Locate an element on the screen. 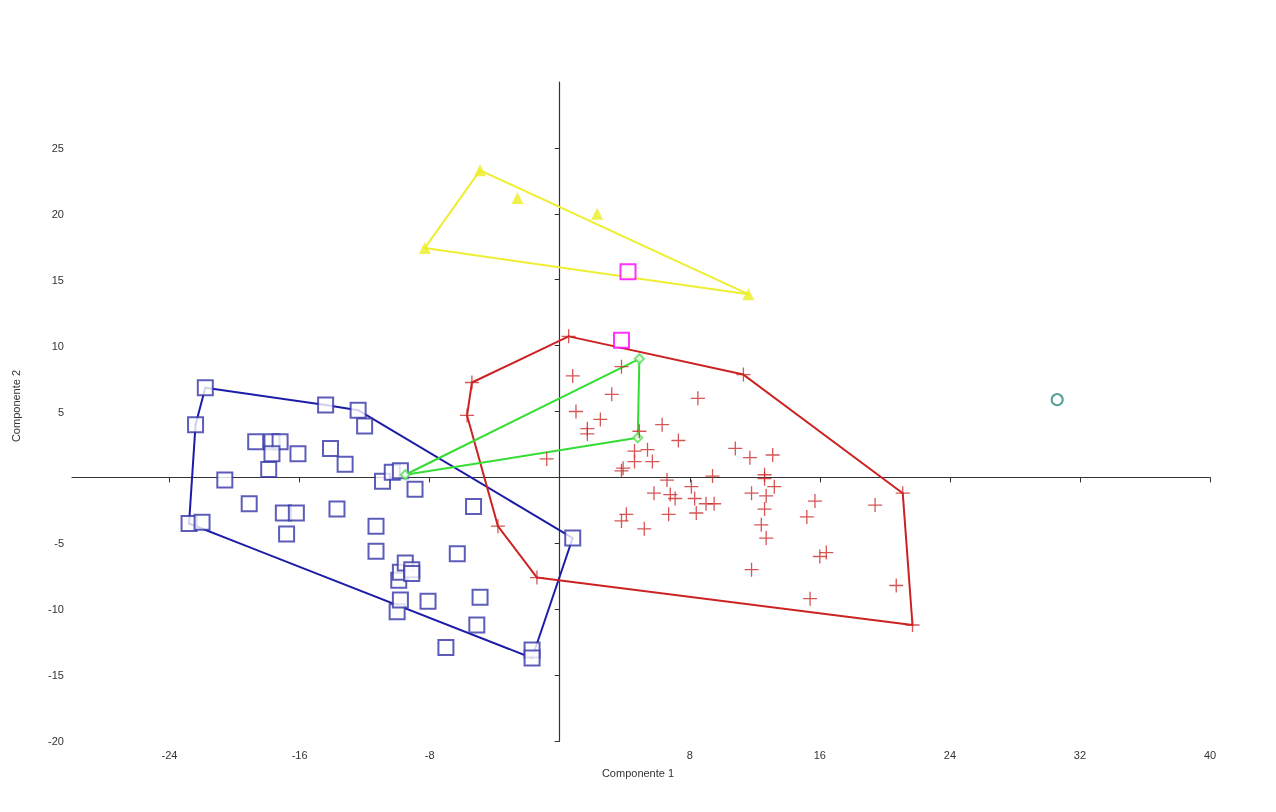 The image size is (1276, 812). y-tick-label: 25 is located at coordinates (57, 147).